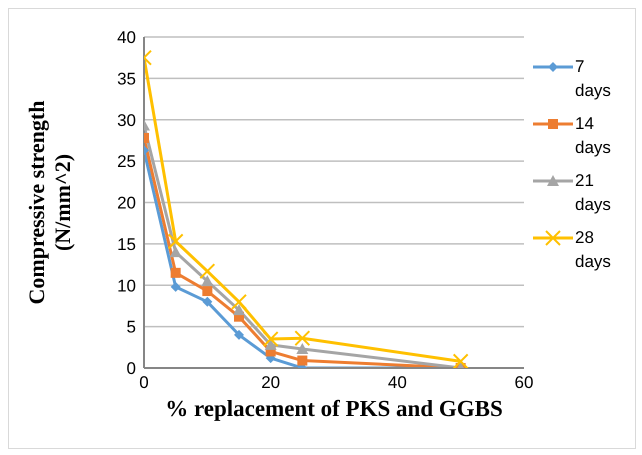  I want to click on y-tick-label: 15, so click(126, 244).